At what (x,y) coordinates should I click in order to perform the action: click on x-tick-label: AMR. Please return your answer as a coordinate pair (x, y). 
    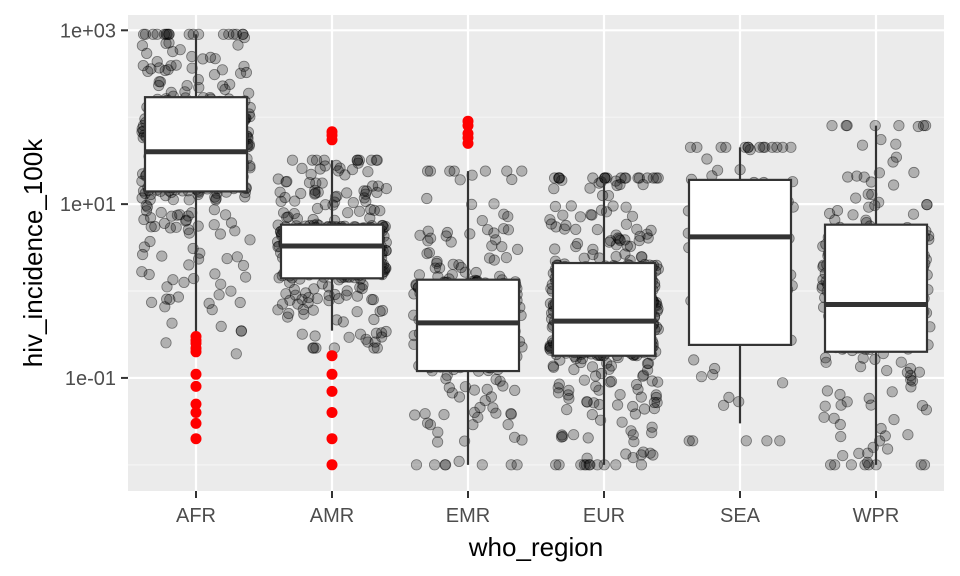
    Looking at the image, I should click on (332, 516).